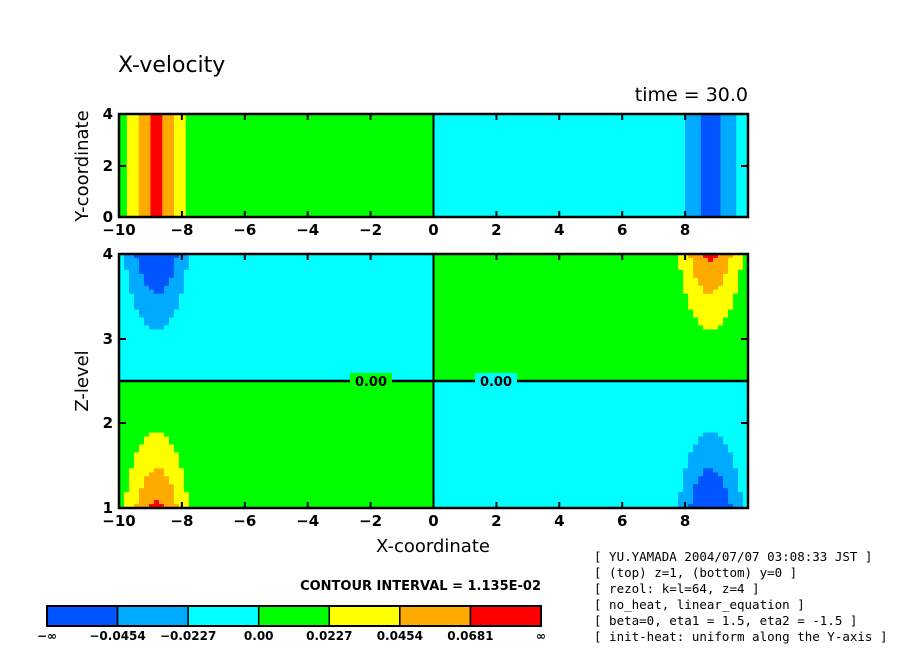 This screenshot has height=654, width=904. I want to click on x-tick-label: −8, so click(181, 230).